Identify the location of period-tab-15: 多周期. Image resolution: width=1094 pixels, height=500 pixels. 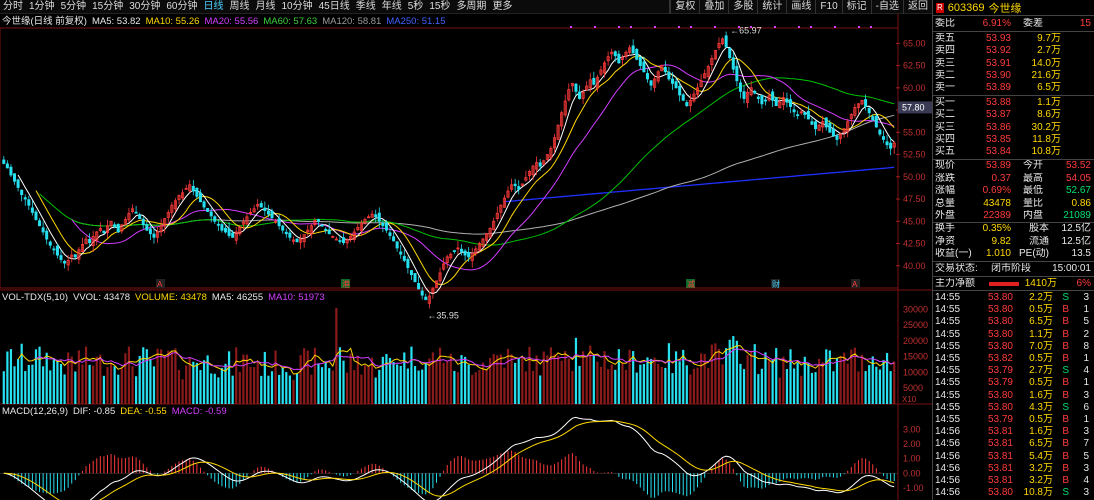
(471, 6).